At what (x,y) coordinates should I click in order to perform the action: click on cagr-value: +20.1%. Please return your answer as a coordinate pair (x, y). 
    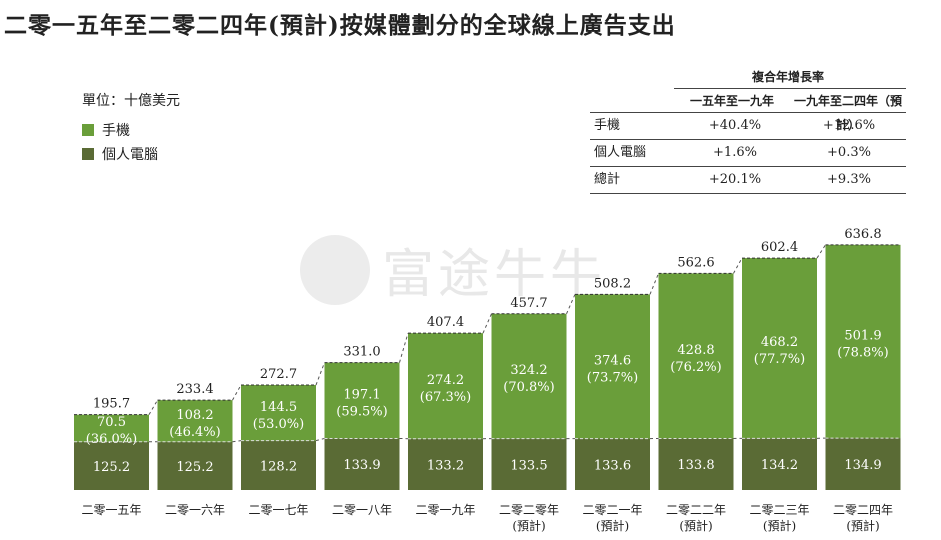
    Looking at the image, I should click on (735, 179).